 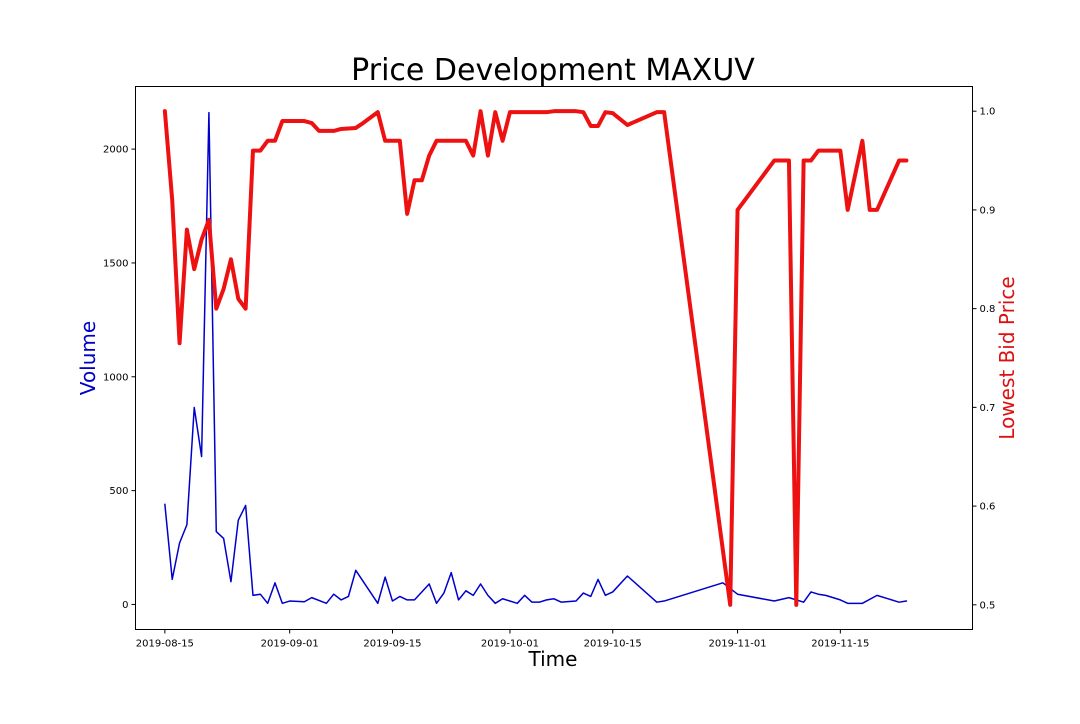 What do you see at coordinates (118, 491) in the screenshot?
I see `left-y-tick-label: 500` at bounding box center [118, 491].